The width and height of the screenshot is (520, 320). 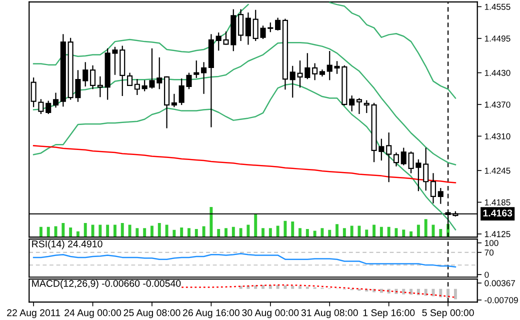 I want to click on y-tick-label: 1.4125, so click(x=497, y=234).